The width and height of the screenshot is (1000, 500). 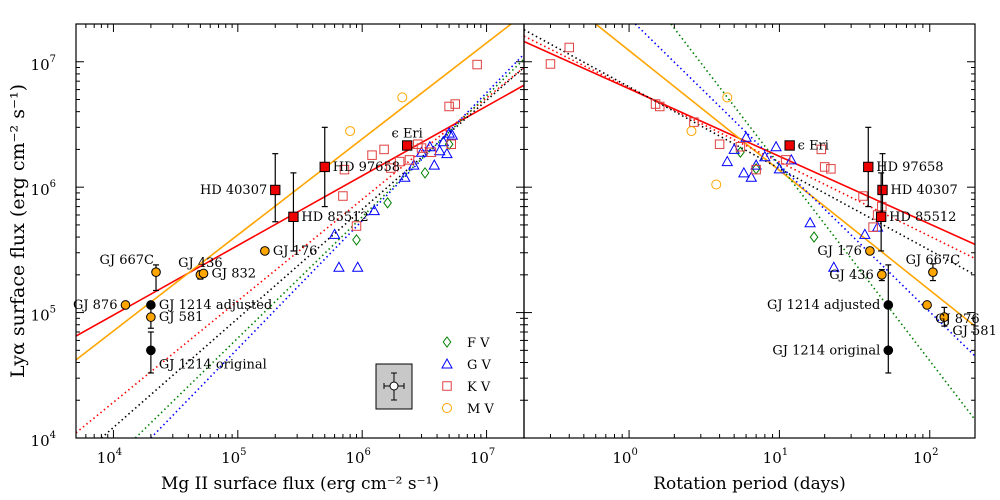 What do you see at coordinates (447, 408) in the screenshot?
I see `left-legend-marker-m-v` at bounding box center [447, 408].